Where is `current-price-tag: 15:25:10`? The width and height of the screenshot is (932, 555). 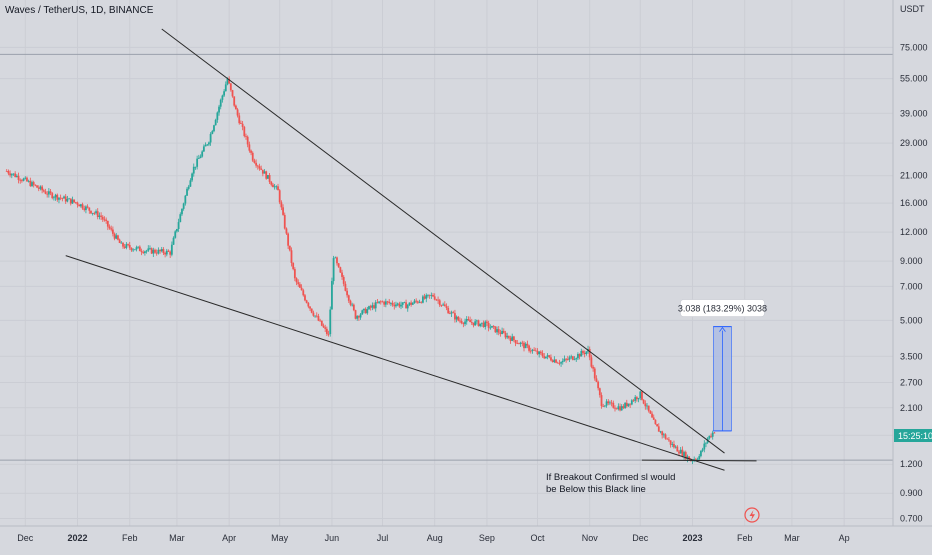
current-price-tag: 15:25:10 is located at coordinates (913, 435).